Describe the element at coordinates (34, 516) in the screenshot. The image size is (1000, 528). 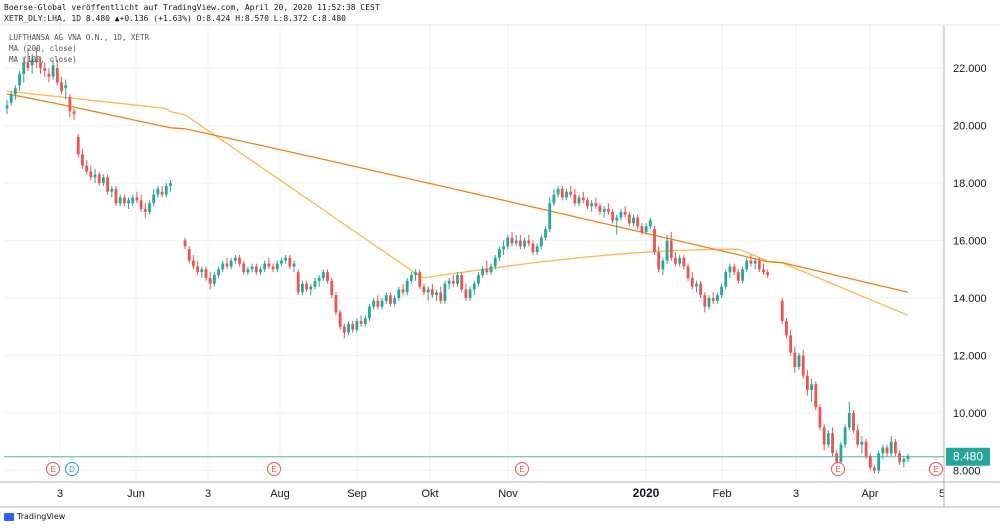
I see `tradingview-brand: TradingView` at that location.